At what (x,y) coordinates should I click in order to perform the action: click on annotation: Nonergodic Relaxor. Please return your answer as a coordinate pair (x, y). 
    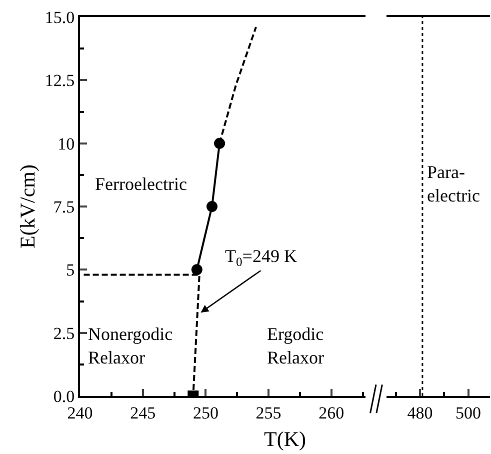
    Looking at the image, I should click on (130, 346).